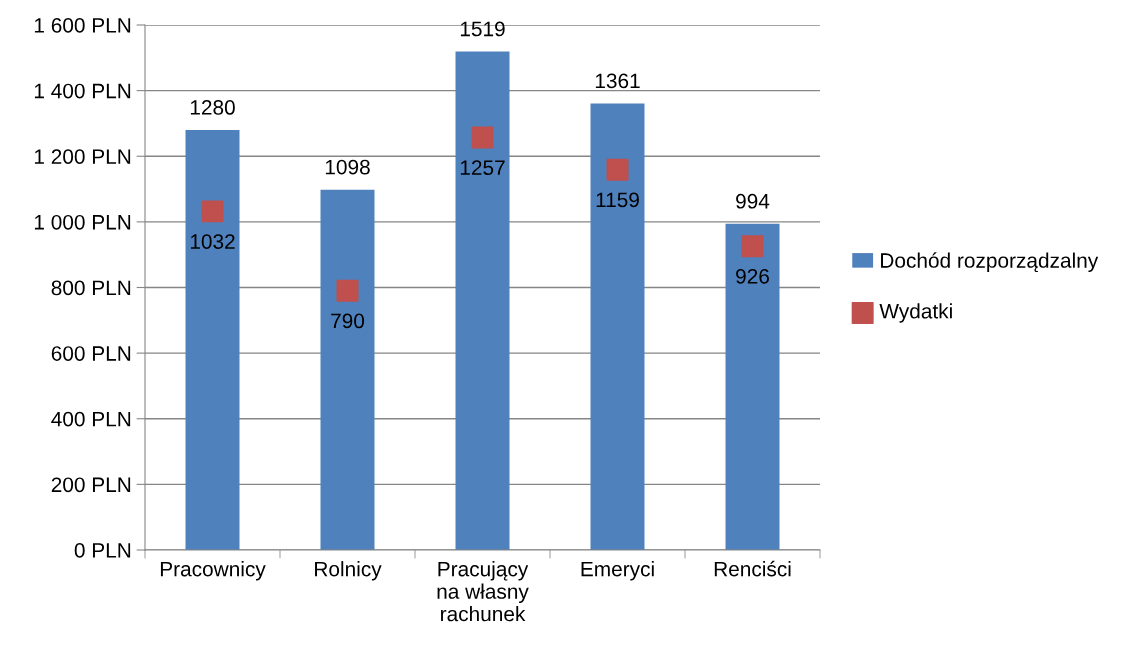 The height and width of the screenshot is (660, 1143). Describe the element at coordinates (617, 81) in the screenshot. I see `data-label: 1361` at that location.